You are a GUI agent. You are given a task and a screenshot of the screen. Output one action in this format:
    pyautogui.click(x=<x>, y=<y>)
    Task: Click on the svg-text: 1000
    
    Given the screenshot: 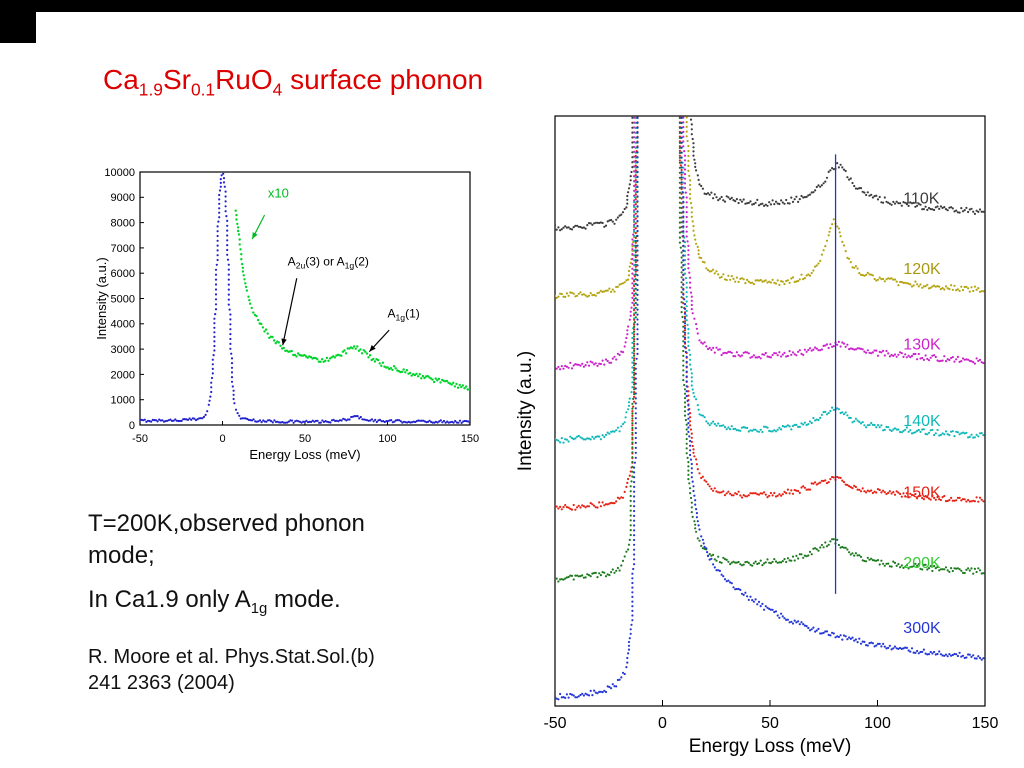 What is the action you would take?
    pyautogui.click(x=123, y=401)
    